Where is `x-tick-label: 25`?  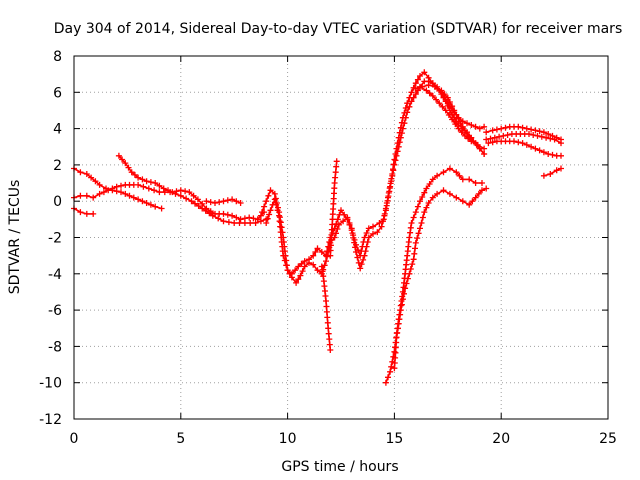
x-tick-label: 25 is located at coordinates (608, 439).